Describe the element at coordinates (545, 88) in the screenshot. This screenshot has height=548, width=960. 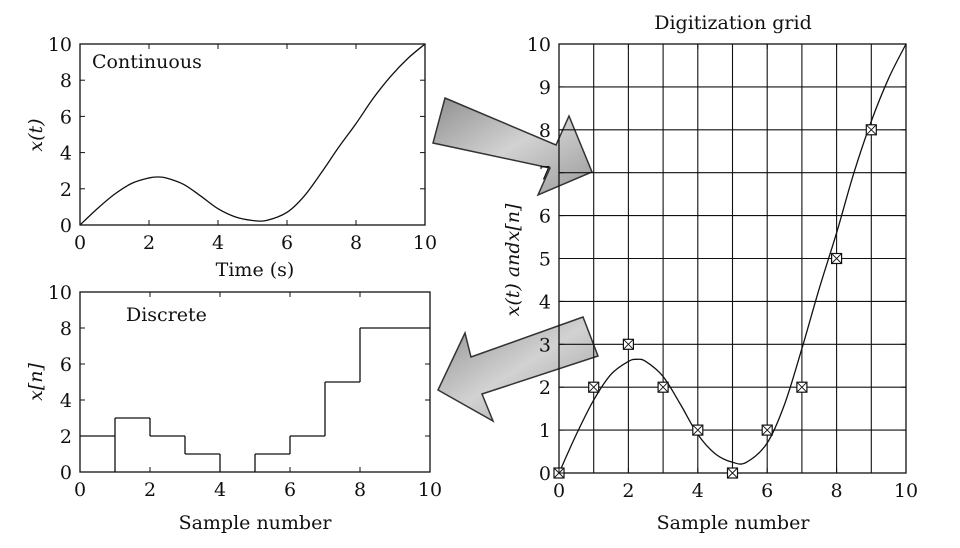
I see `y-tick-label: 9` at that location.